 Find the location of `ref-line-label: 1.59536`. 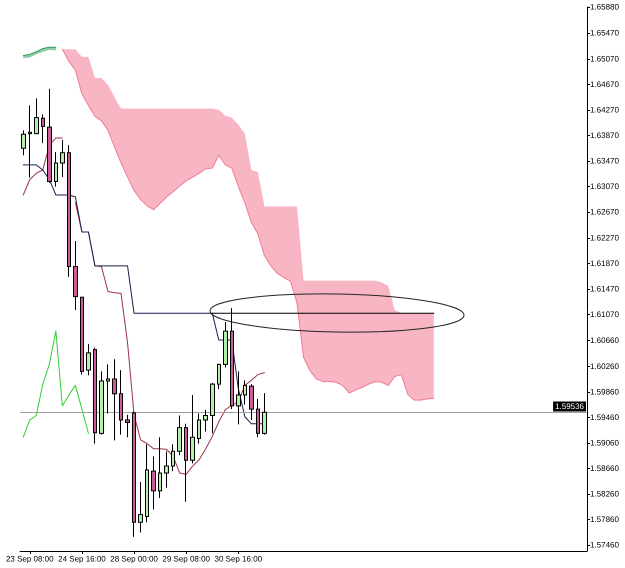

ref-line-label: 1.59536 is located at coordinates (570, 407).